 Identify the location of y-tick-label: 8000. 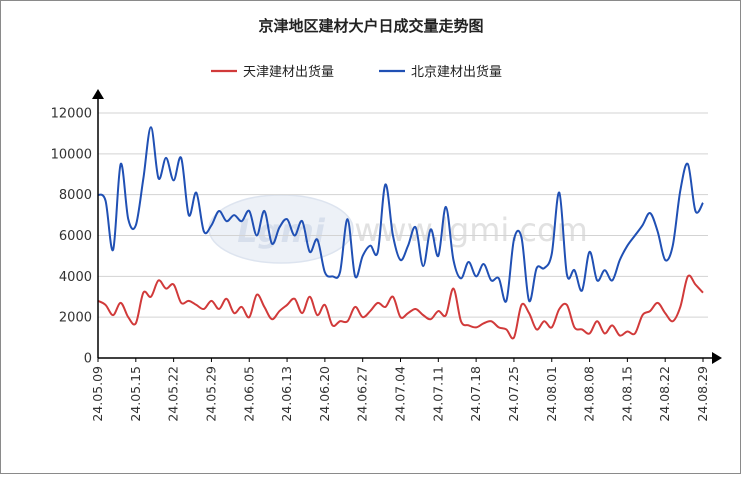
(75, 195).